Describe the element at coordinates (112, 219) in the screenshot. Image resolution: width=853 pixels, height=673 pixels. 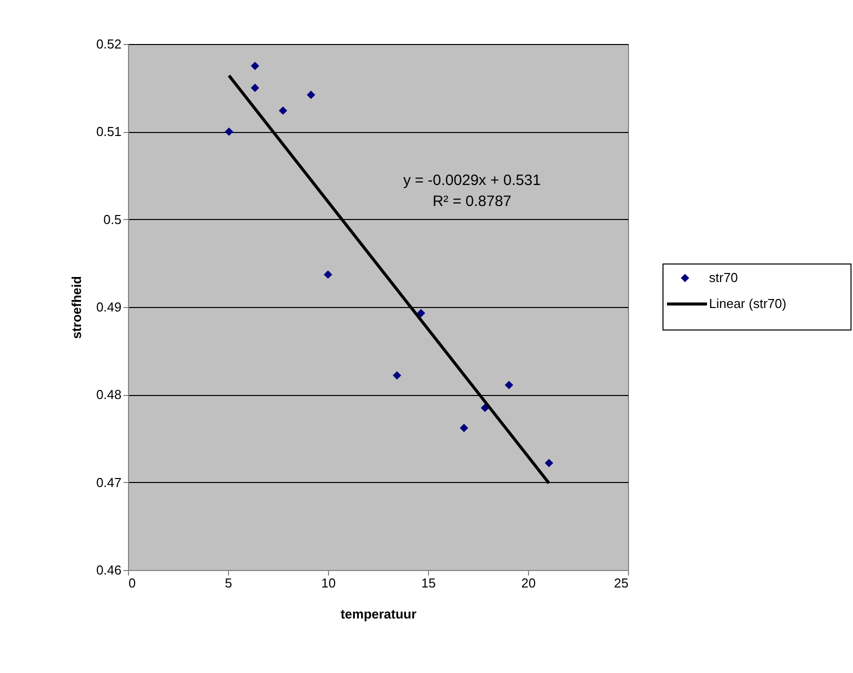
I see `y-tick-label: 0.5` at that location.